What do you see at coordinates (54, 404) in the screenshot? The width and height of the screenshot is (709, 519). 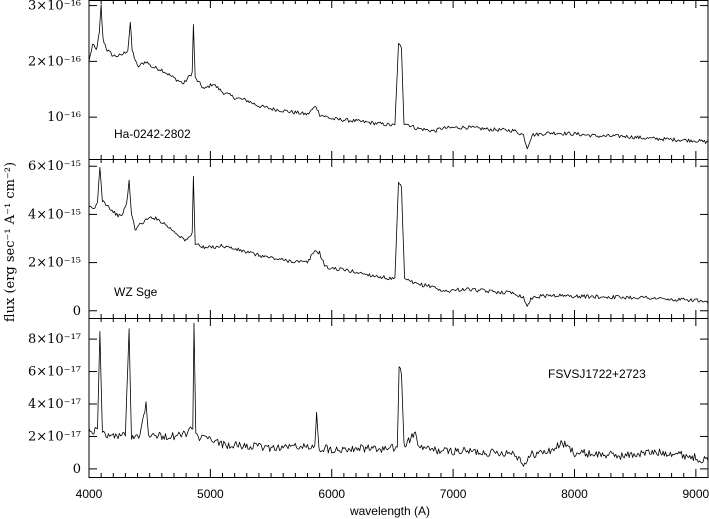 I see `y-tick-label-3-2: 4×10⁻¹⁷` at bounding box center [54, 404].